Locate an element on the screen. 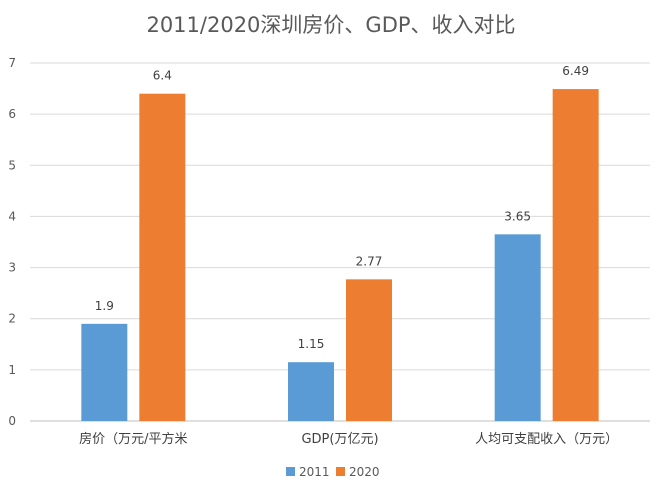  legend-swatch-2011 is located at coordinates (290, 471).